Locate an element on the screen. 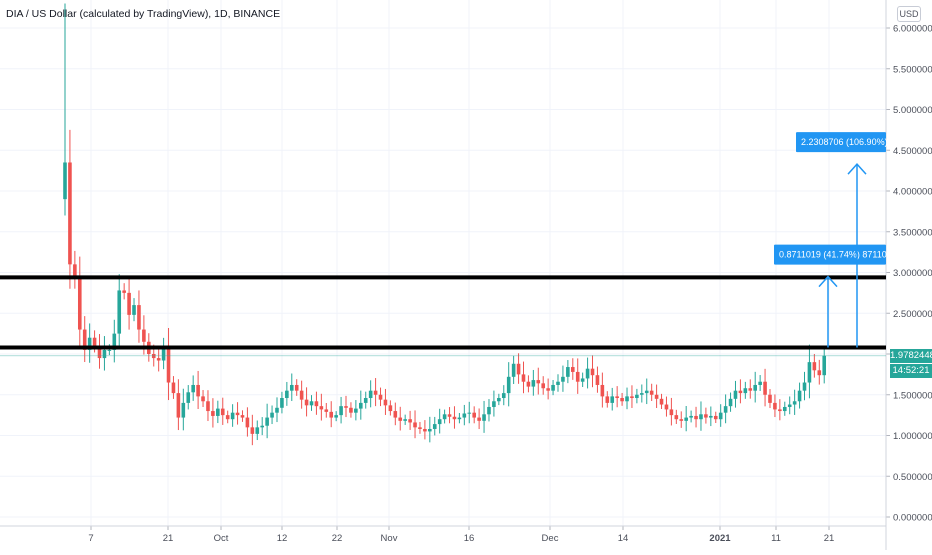  x-tick-label: 11 is located at coordinates (776, 538).